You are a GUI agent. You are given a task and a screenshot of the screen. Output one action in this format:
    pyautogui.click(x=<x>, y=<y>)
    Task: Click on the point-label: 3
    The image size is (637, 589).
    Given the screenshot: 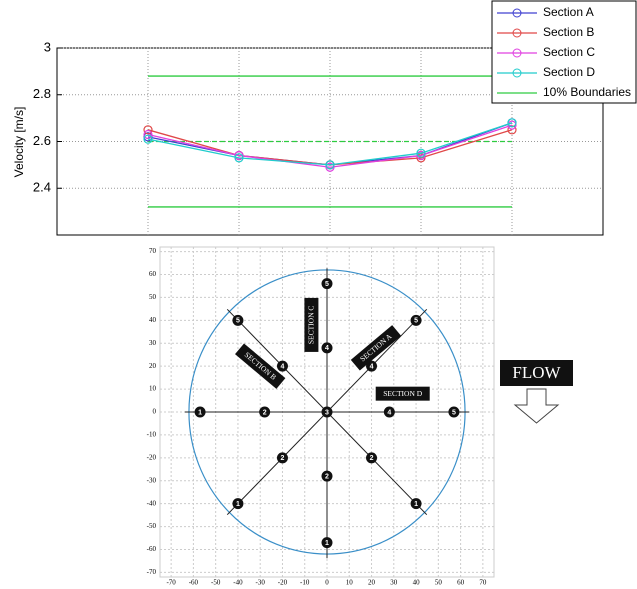 What is the action you would take?
    pyautogui.click(x=327, y=412)
    